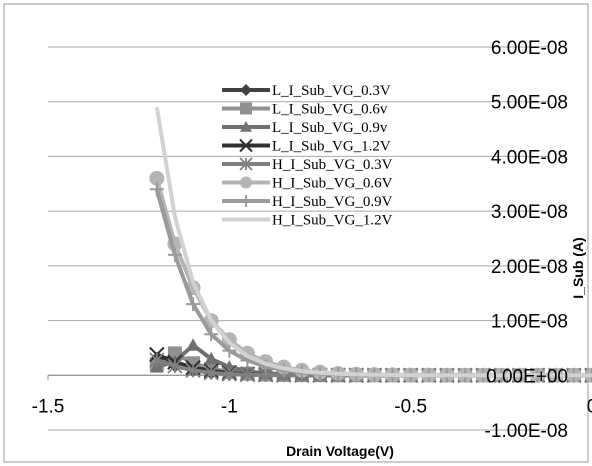 Image resolution: width=592 pixels, height=466 pixels. I want to click on legend-item: L_I_Sub_VG_0.9v, so click(305, 128).